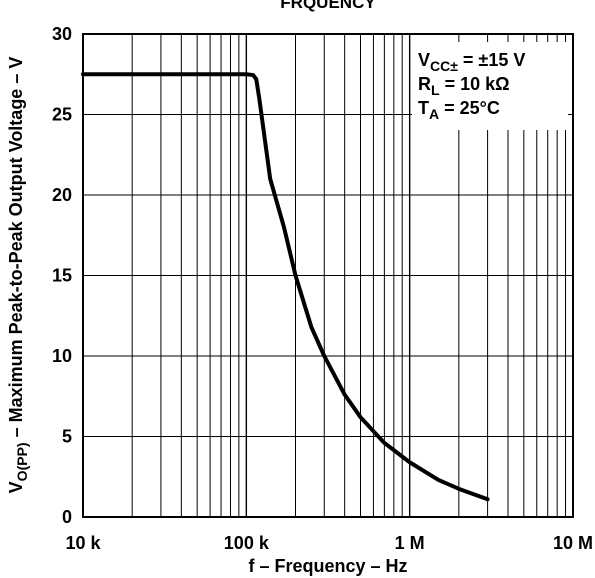  Describe the element at coordinates (444, 66) in the screenshot. I see `condition-subscript: CC±` at that location.